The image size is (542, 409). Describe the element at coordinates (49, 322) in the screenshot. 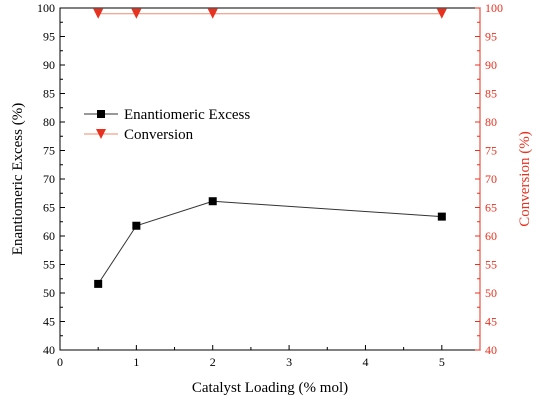

I see `left-y-tick-label: 45` at that location.